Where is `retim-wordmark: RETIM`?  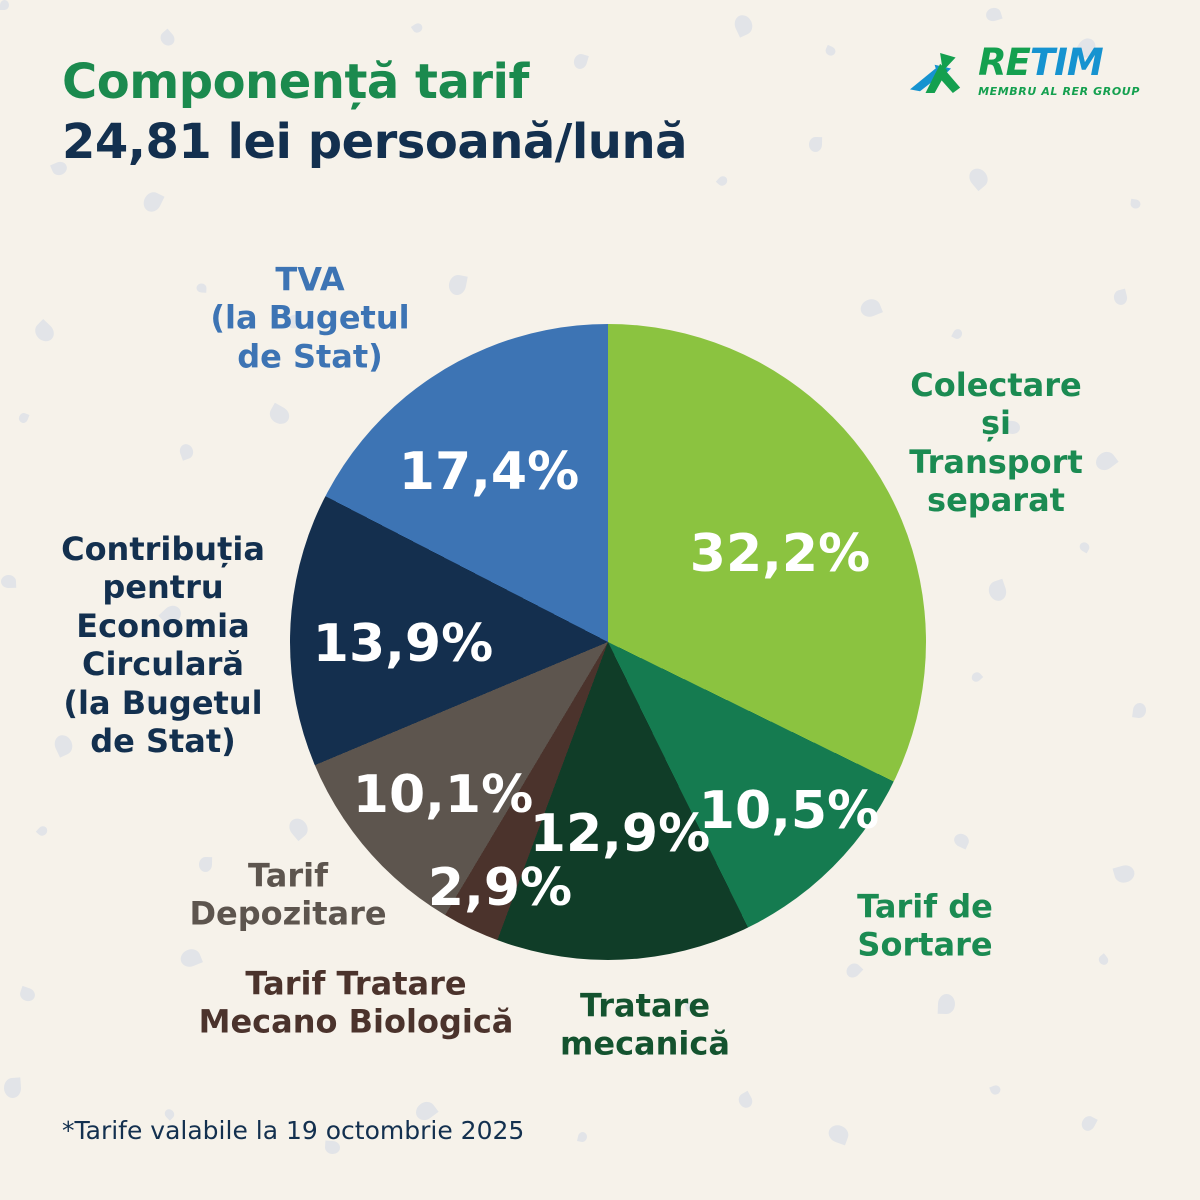 retim-wordmark: RETIM is located at coordinates (1041, 62).